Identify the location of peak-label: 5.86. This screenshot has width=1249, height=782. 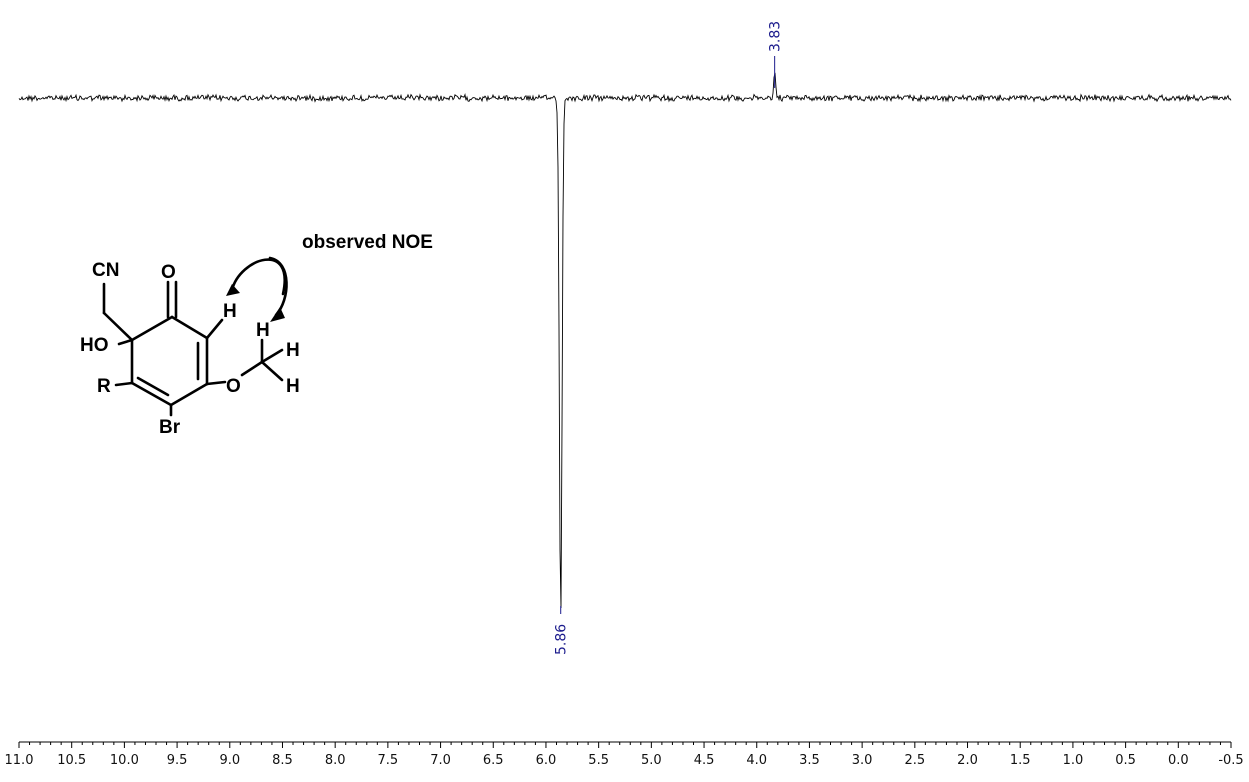
(562, 639).